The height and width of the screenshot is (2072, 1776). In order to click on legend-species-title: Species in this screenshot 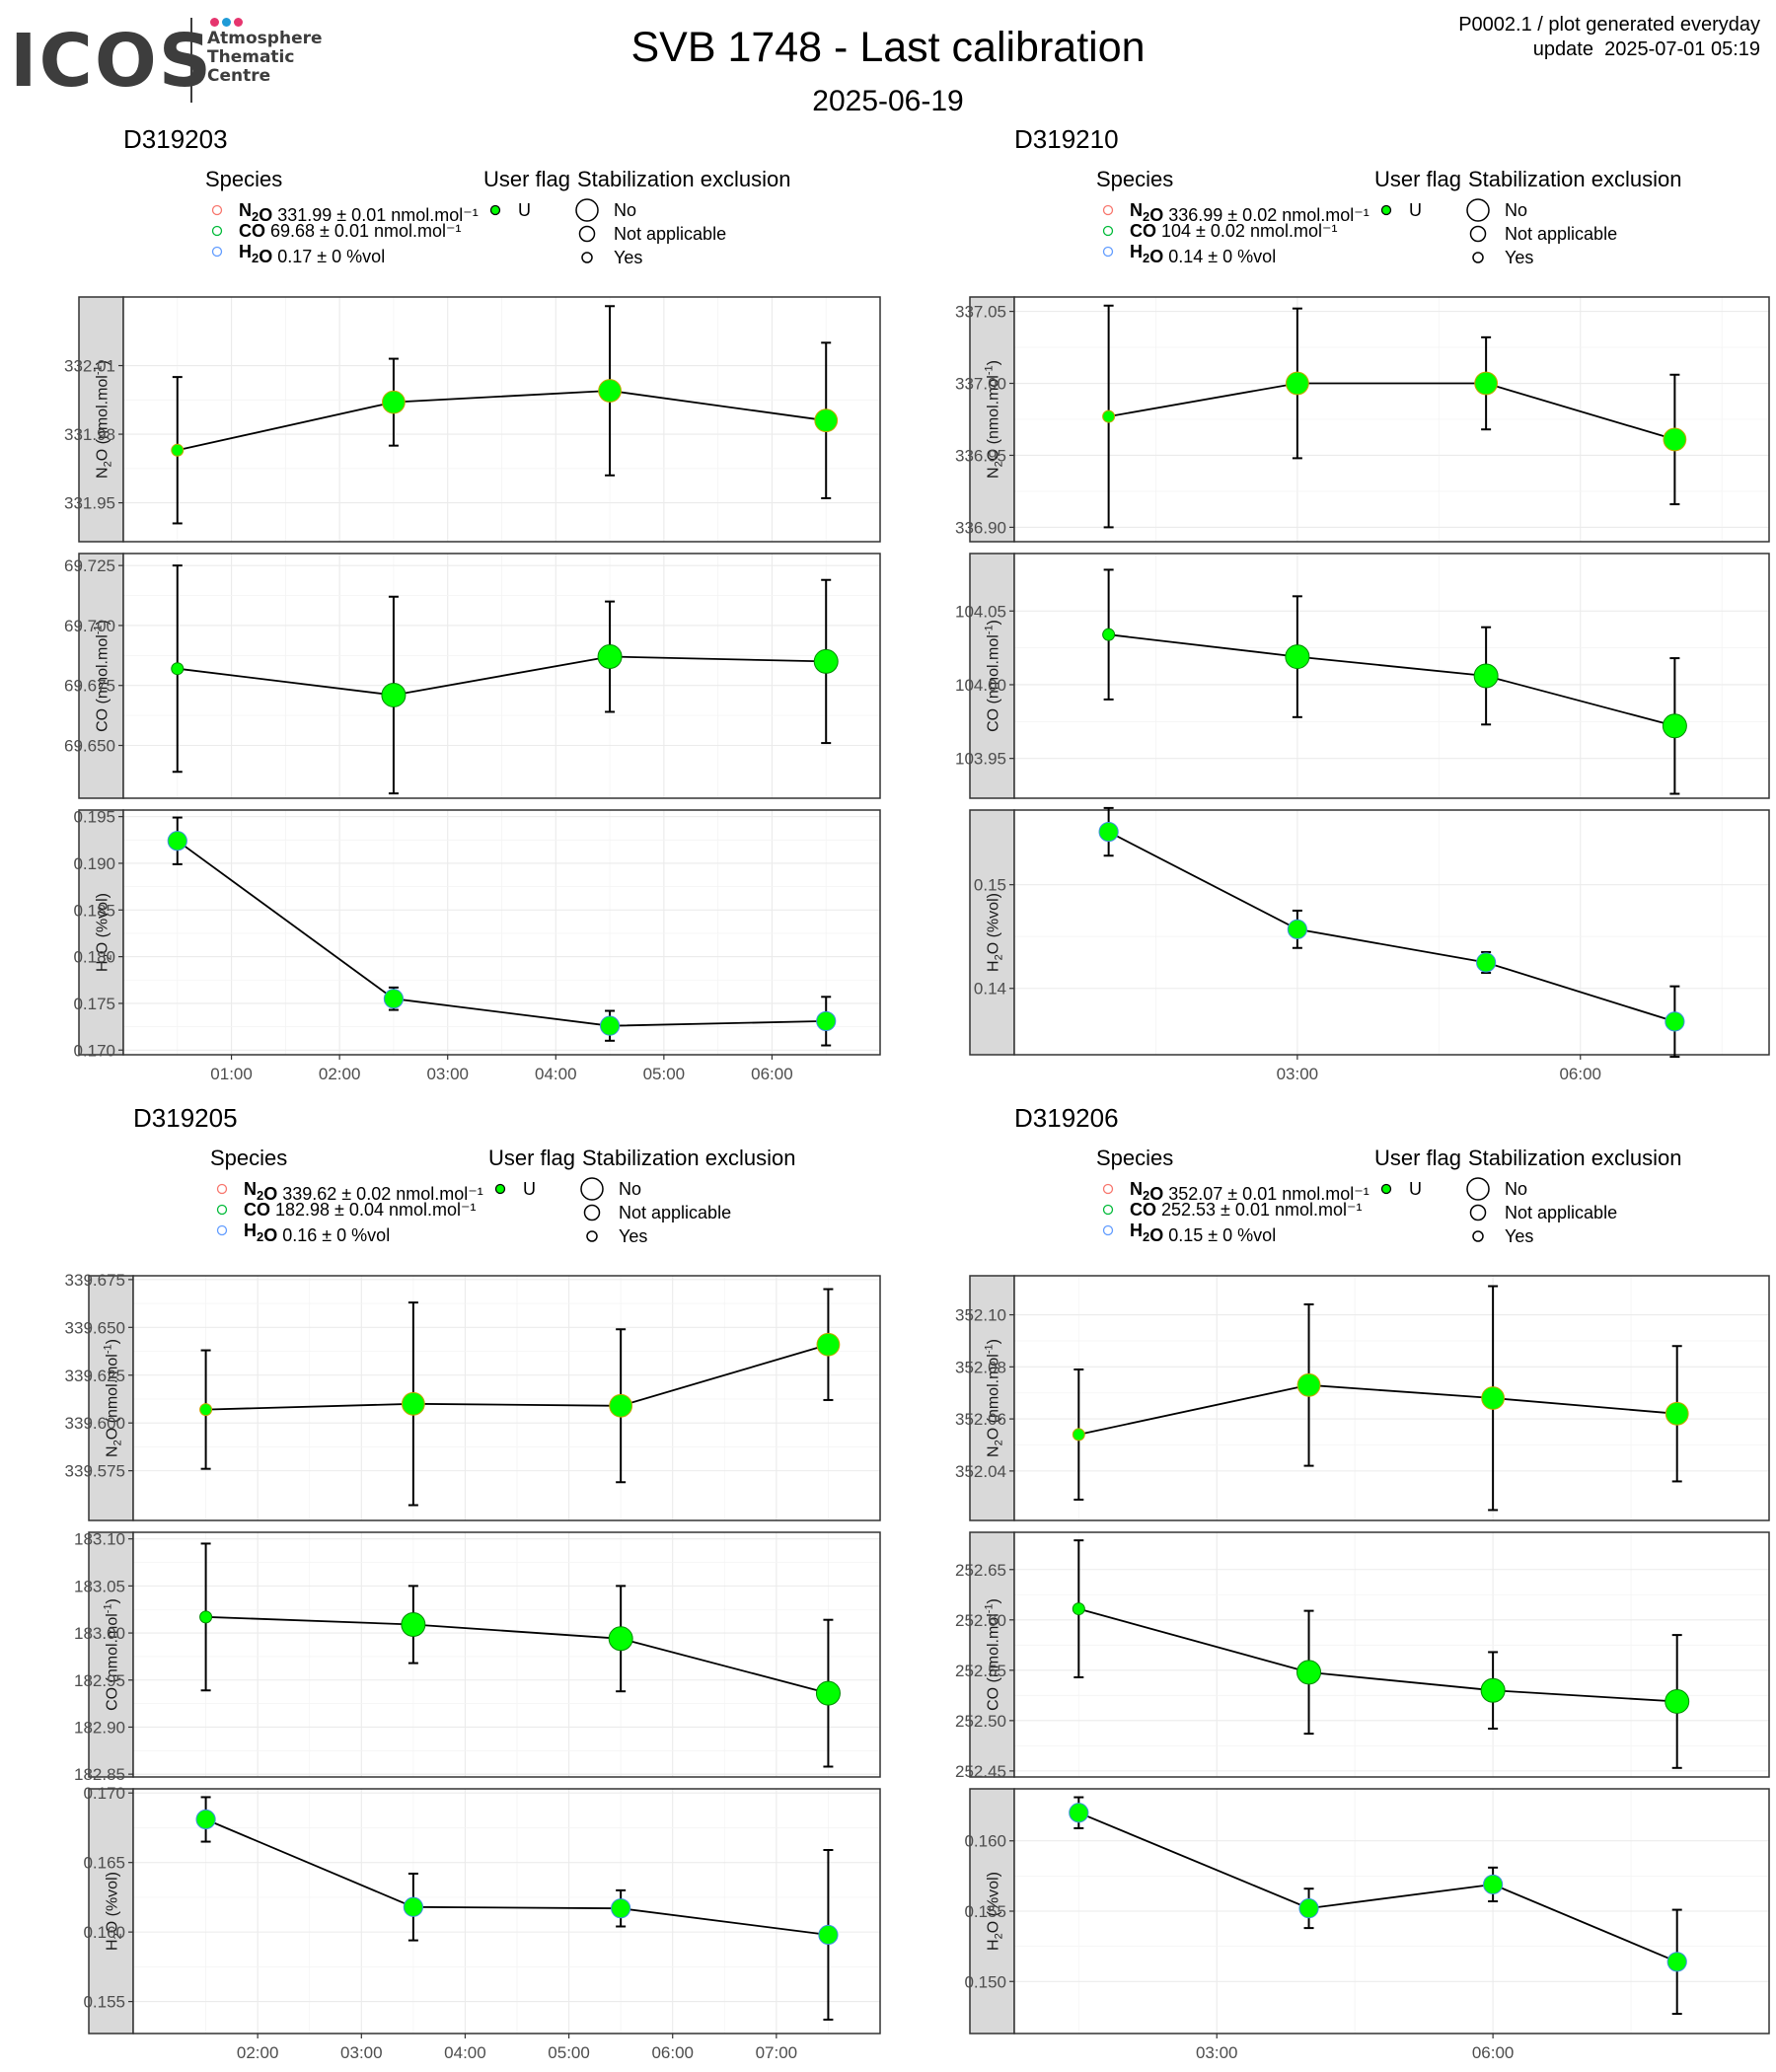, I will do `click(1135, 179)`.